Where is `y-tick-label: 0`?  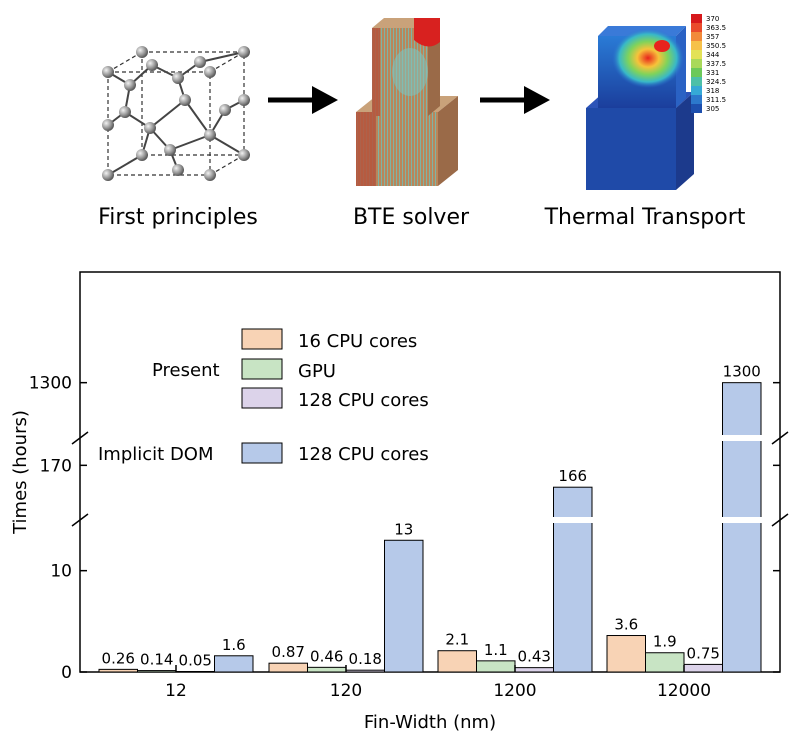 y-tick-label: 0 is located at coordinates (66, 673).